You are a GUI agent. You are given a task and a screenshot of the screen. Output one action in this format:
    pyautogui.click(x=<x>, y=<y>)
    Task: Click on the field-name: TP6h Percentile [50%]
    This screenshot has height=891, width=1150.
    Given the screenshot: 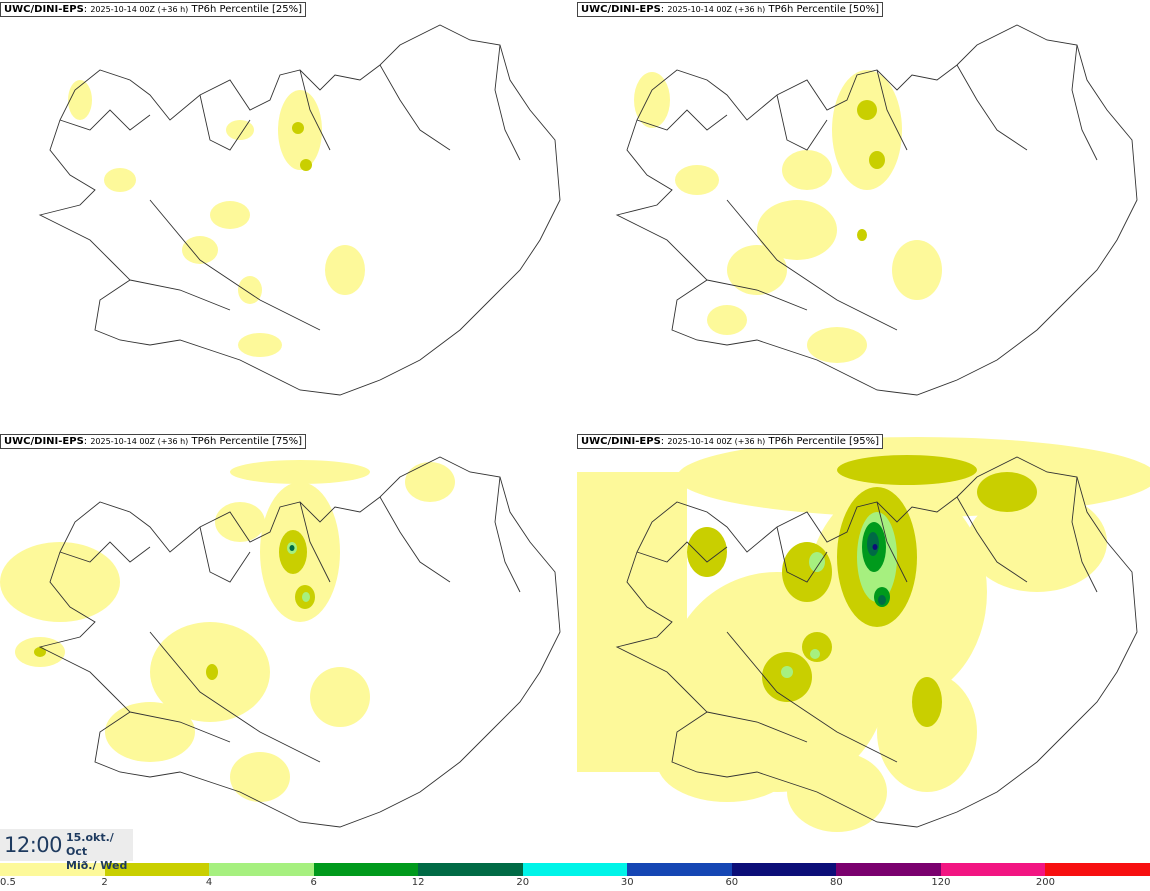 What is the action you would take?
    pyautogui.click(x=824, y=9)
    